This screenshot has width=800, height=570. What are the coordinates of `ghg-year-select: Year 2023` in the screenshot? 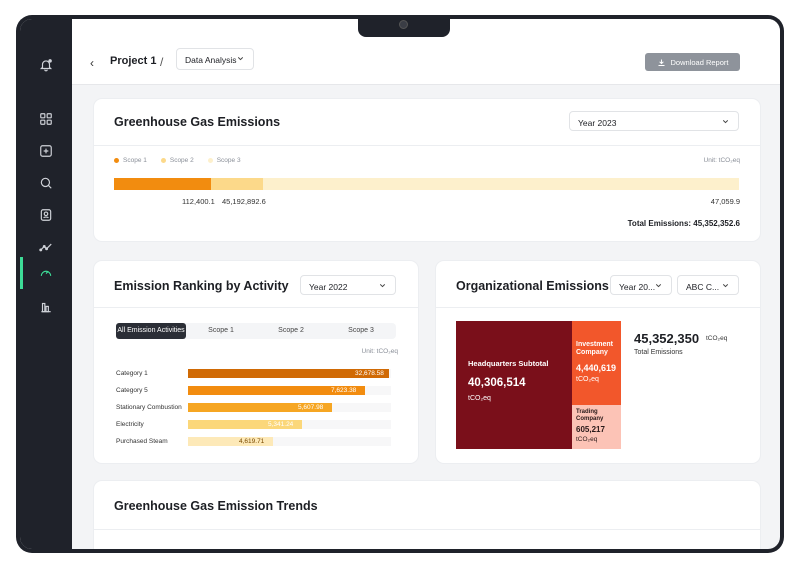 It's located at (654, 121).